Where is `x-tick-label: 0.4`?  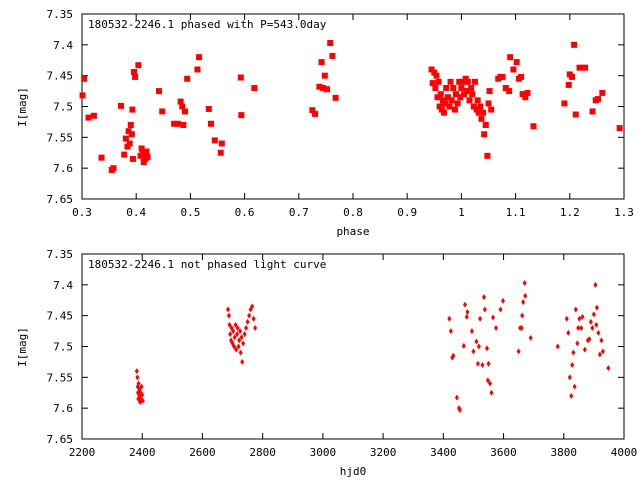 x-tick-label: 0.4 is located at coordinates (136, 212).